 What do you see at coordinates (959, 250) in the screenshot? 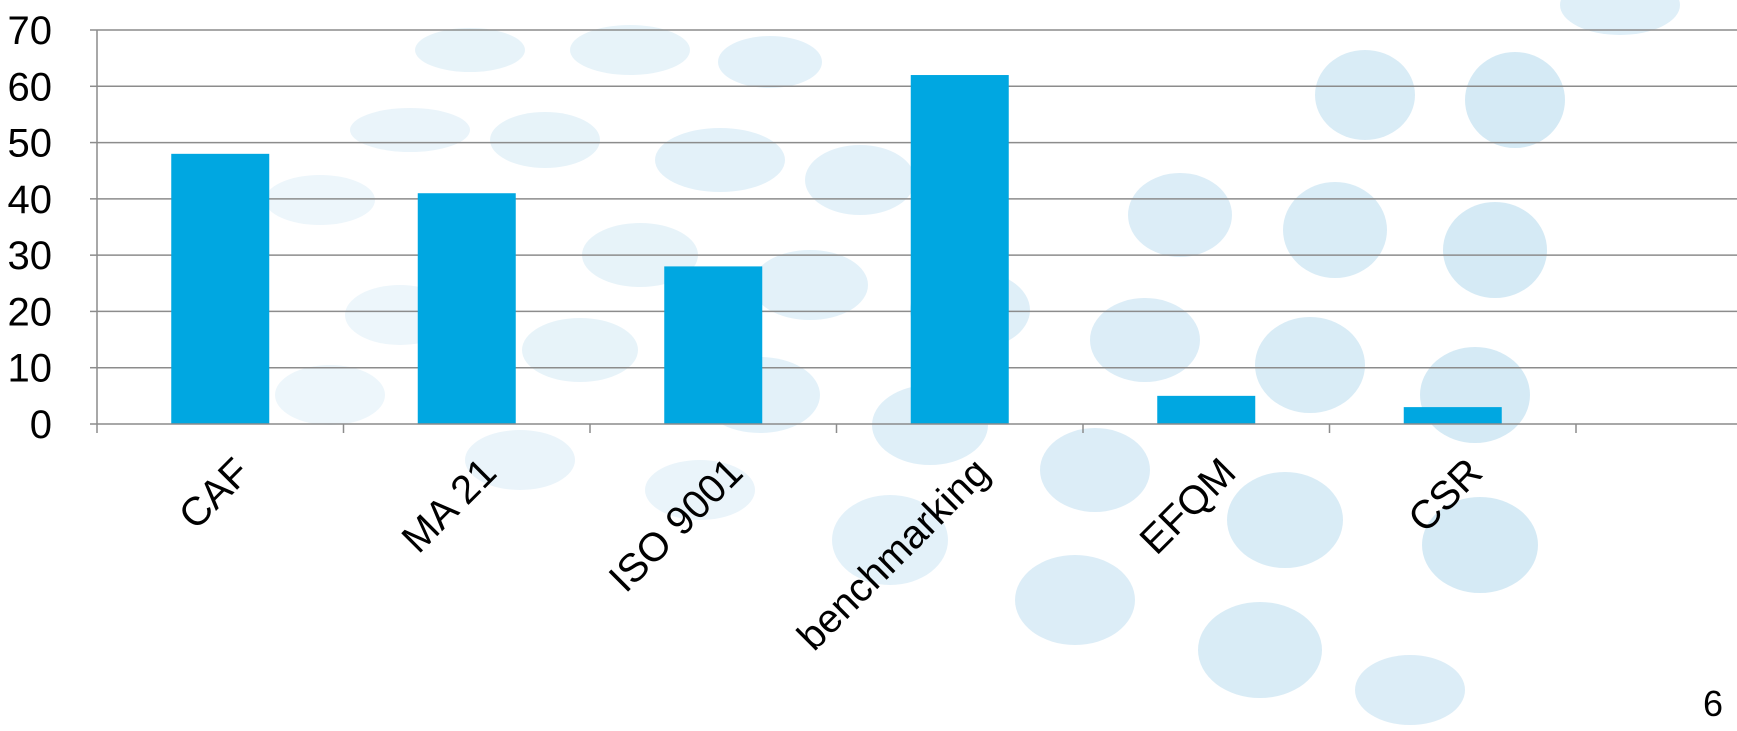
I see `bar-benchmarking` at bounding box center [959, 250].